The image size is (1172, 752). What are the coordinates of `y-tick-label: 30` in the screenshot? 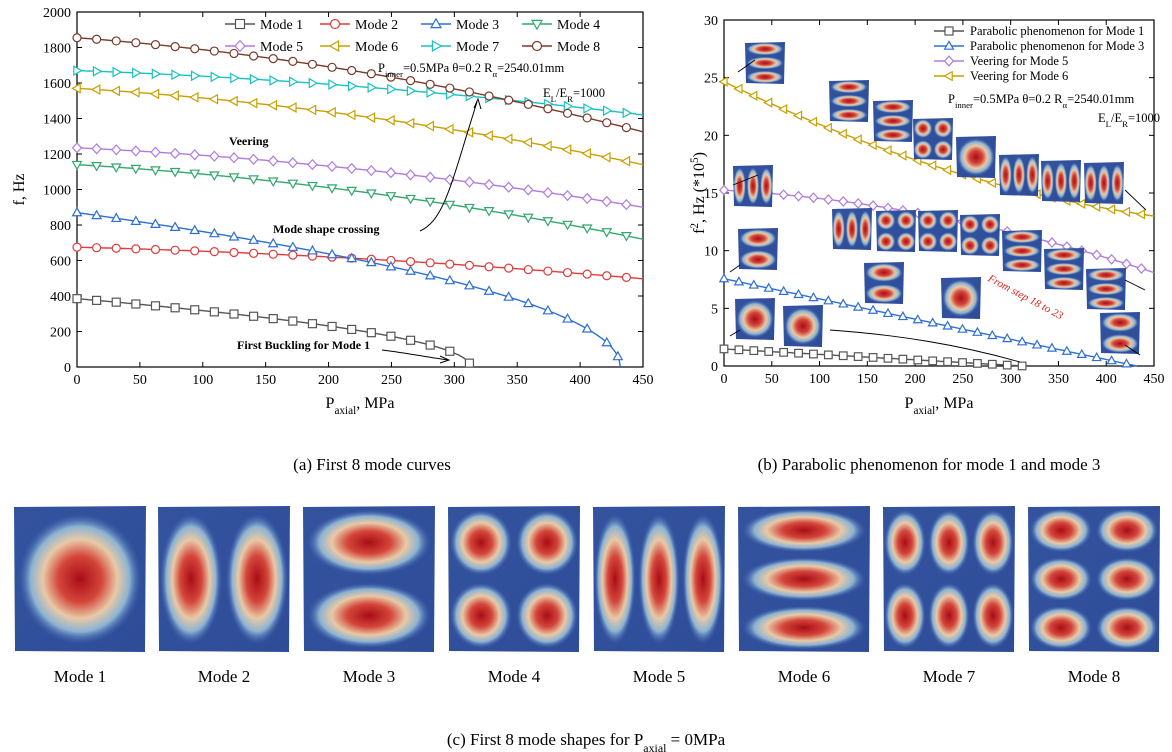 It's located at (711, 21).